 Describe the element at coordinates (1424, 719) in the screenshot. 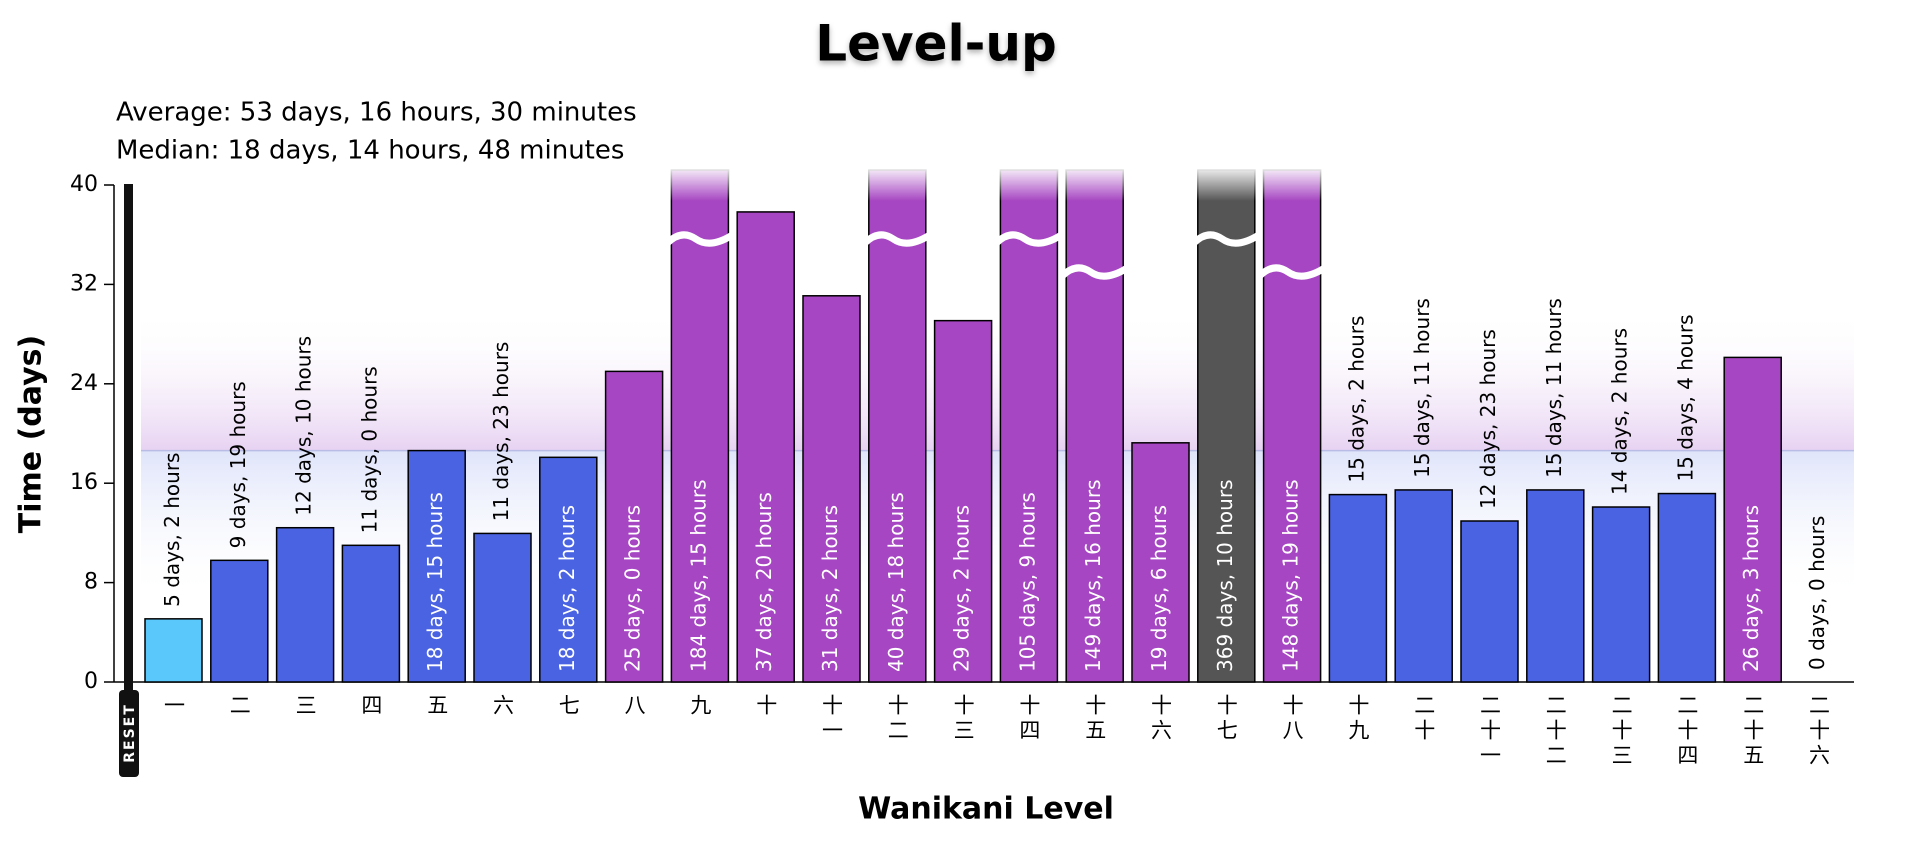

I see `x-tick-label: 二十` at that location.